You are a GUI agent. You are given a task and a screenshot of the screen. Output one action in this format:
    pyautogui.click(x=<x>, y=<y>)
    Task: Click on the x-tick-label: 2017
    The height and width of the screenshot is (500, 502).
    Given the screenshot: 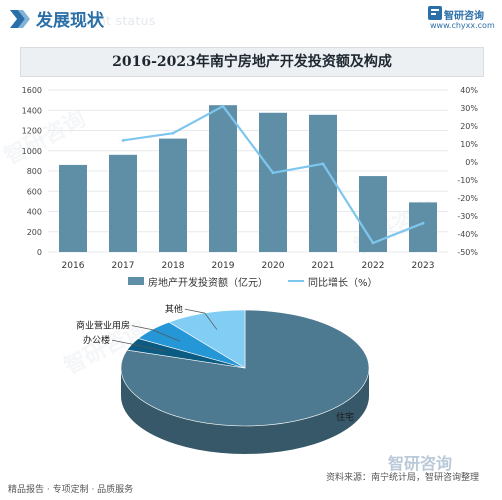 What is the action you would take?
    pyautogui.click(x=123, y=266)
    